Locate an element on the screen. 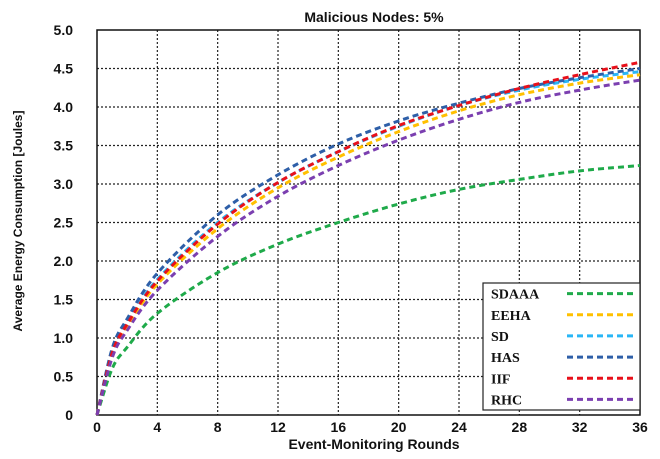 This screenshot has width=660, height=459. legend: SDAAA EEHA SD HAS IIF RHC is located at coordinates (561, 346).